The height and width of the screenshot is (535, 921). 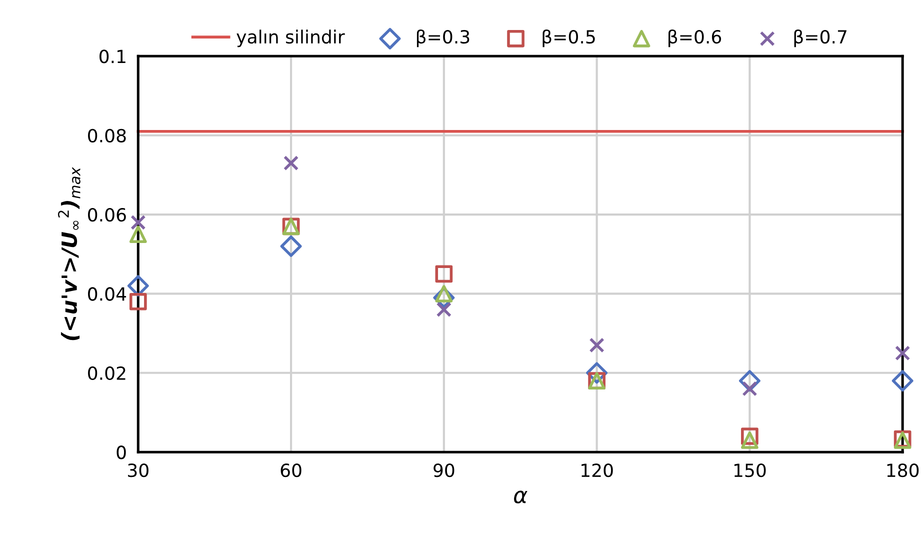 I want to click on y-tick-label: 0.06, so click(x=107, y=215).